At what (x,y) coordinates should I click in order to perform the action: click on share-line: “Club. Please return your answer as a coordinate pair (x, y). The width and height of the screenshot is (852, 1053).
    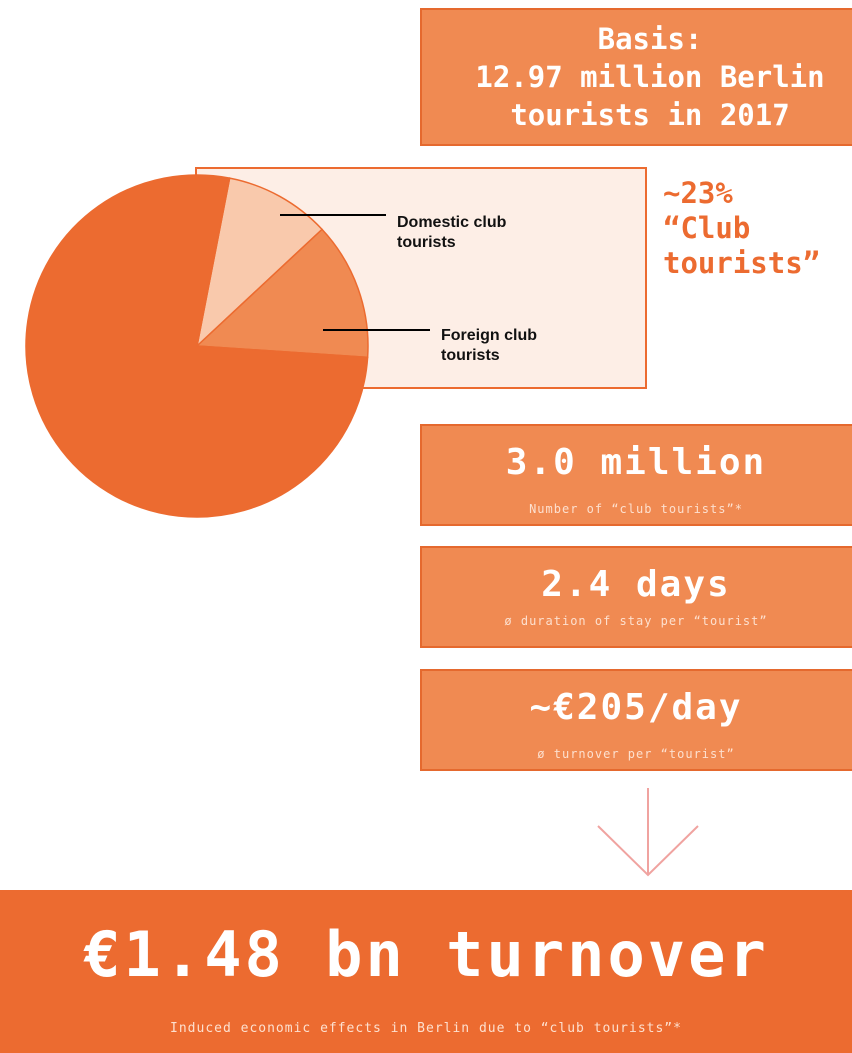
    Looking at the image, I should click on (707, 228).